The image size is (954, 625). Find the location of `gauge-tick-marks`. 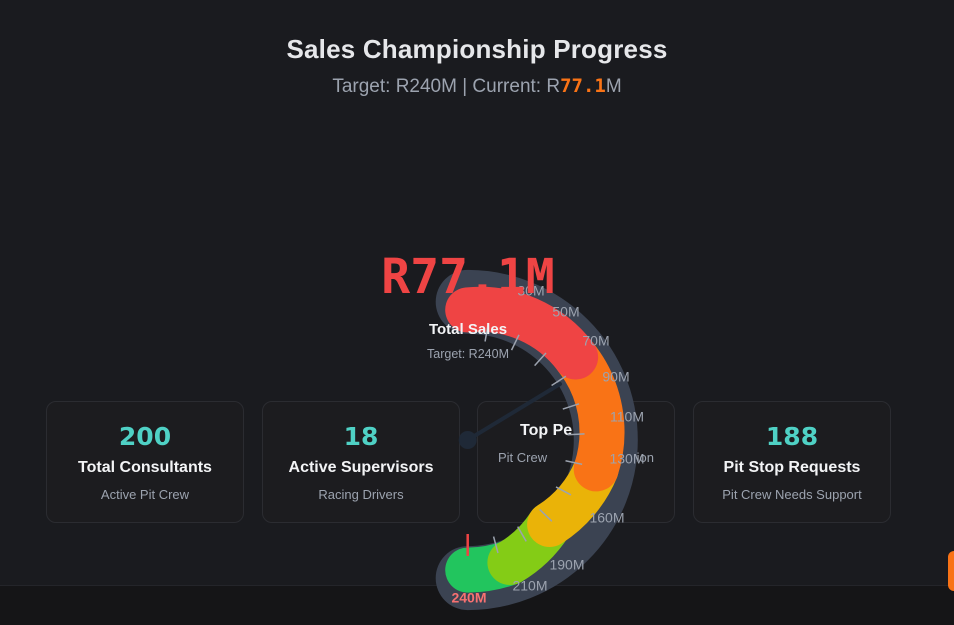

gauge-tick-marks is located at coordinates (534, 439).